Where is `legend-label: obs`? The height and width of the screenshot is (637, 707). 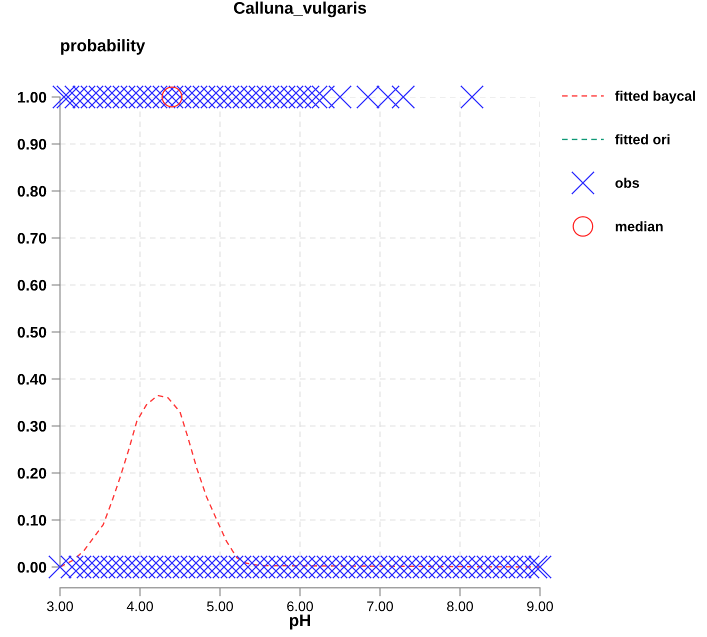
legend-label: obs is located at coordinates (627, 183).